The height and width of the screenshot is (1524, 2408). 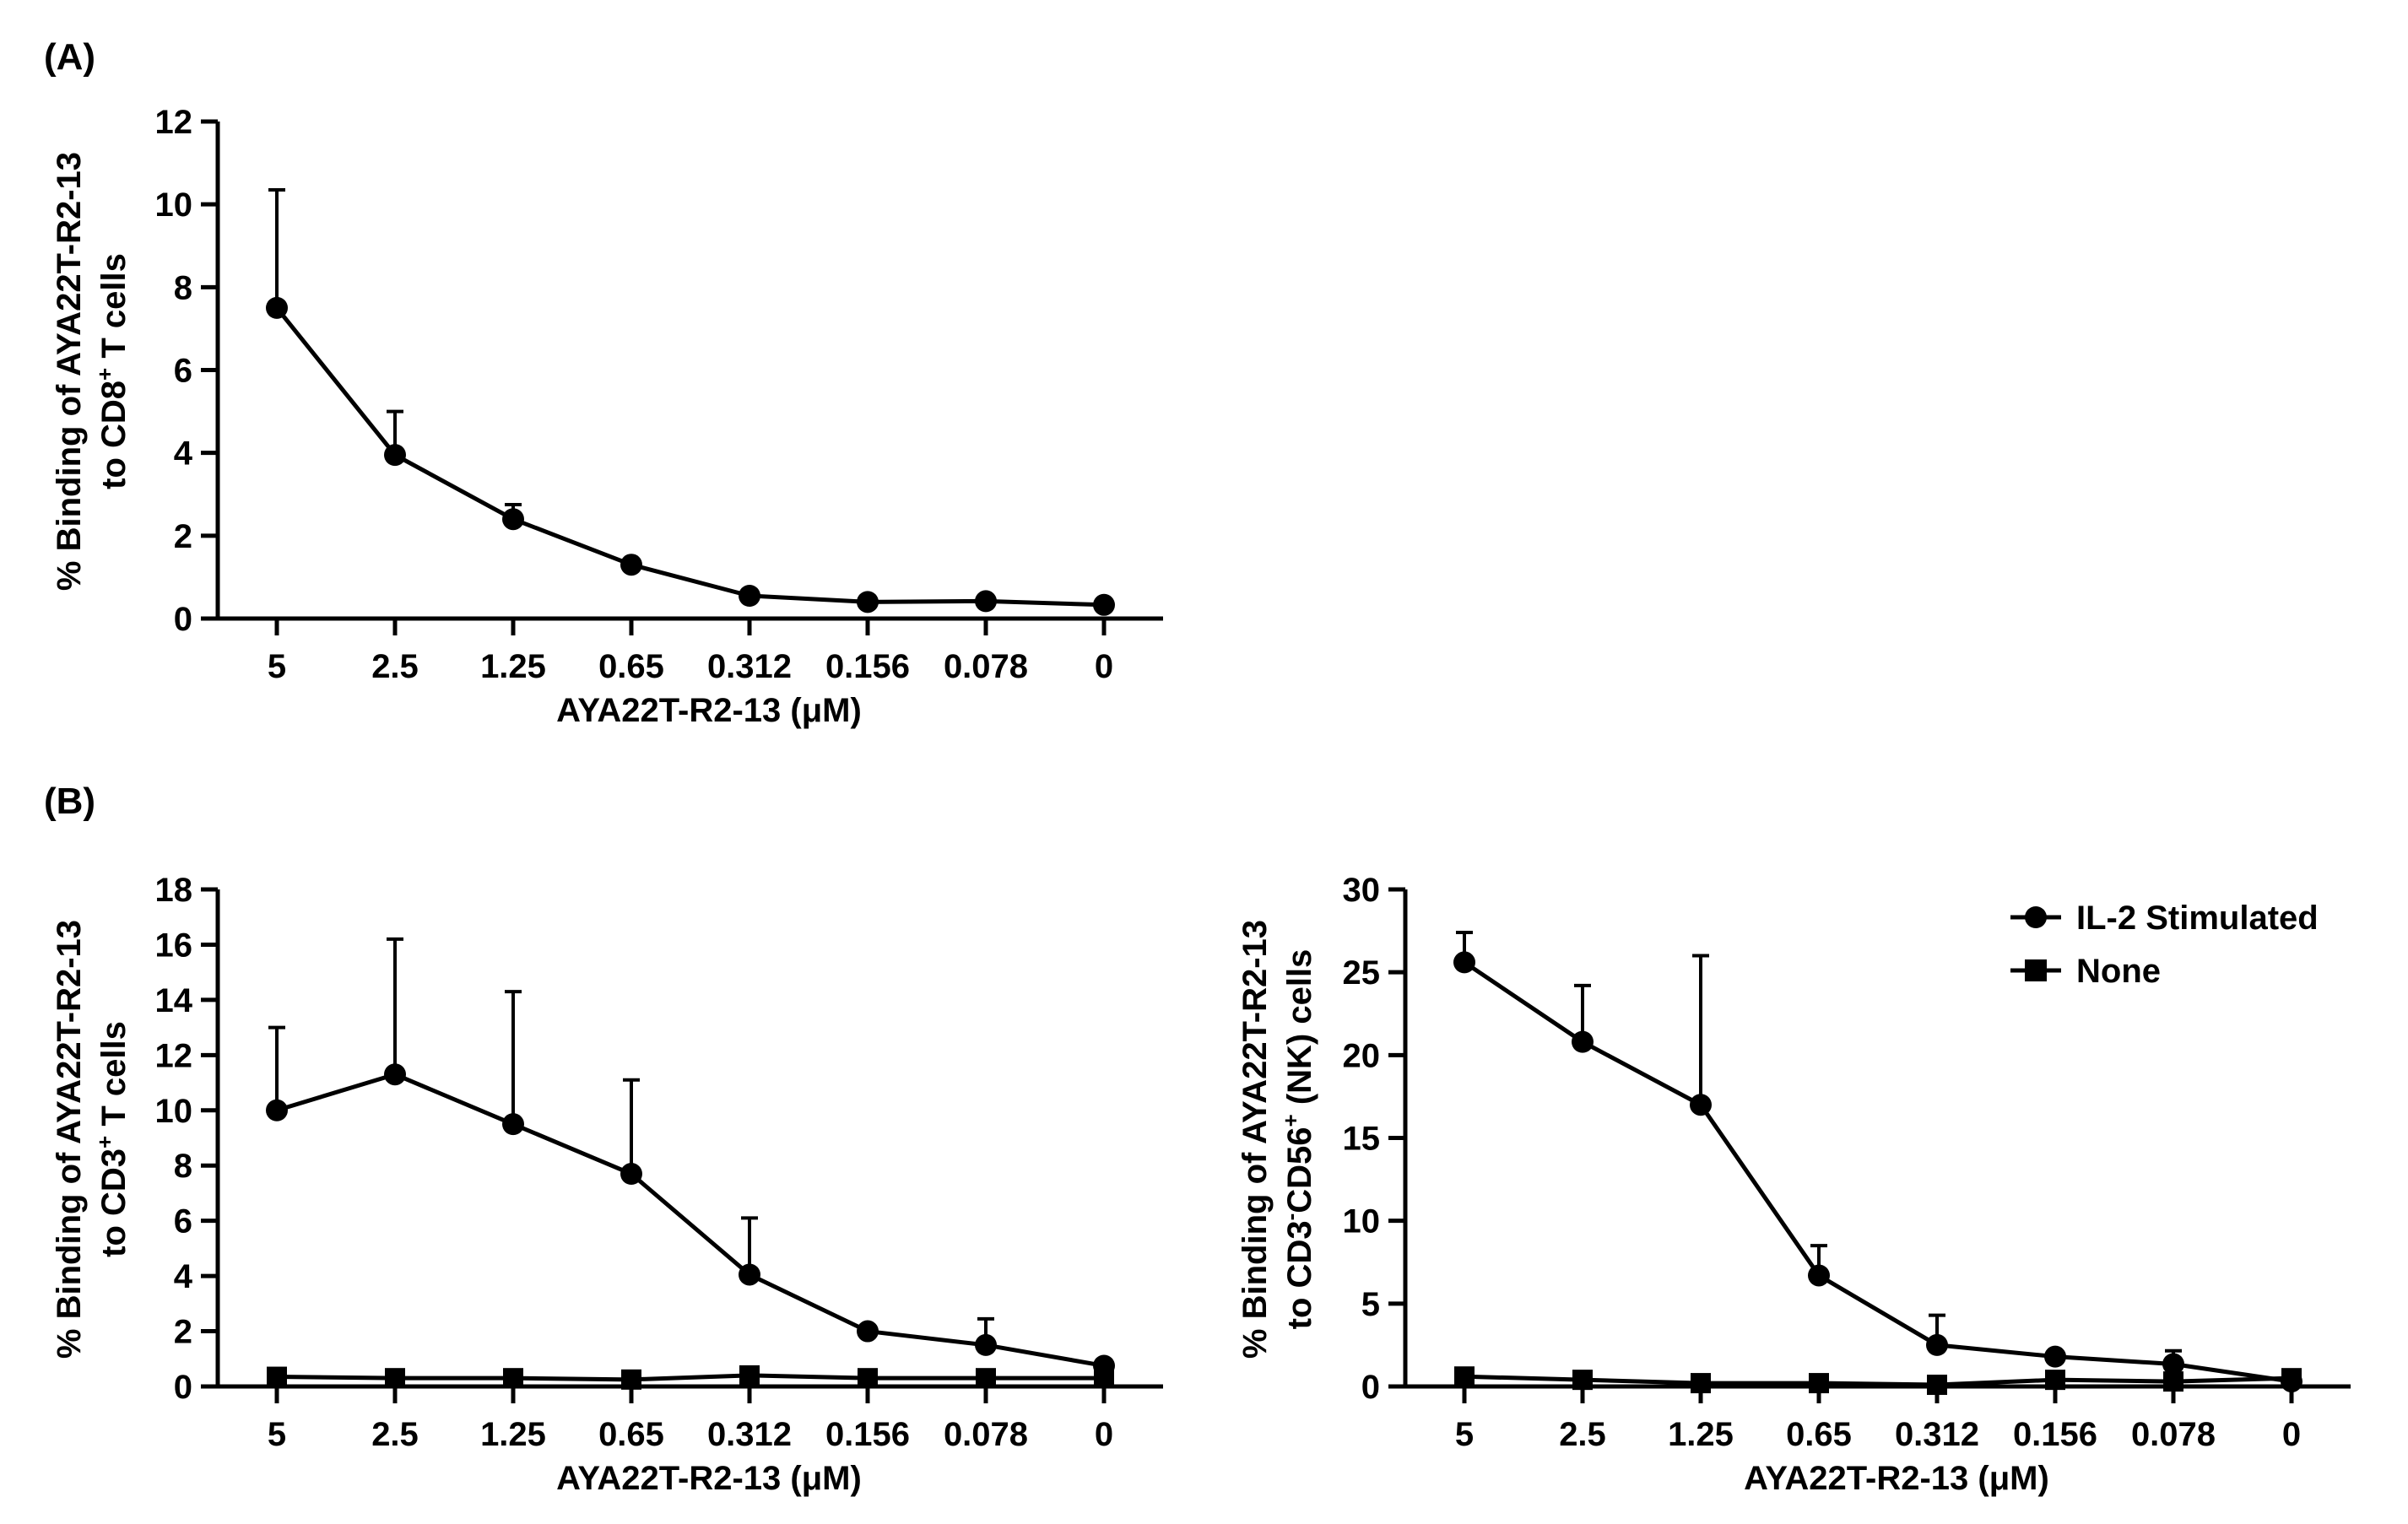 What do you see at coordinates (183, 287) in the screenshot?
I see `chart-a-ytick-label: 8` at bounding box center [183, 287].